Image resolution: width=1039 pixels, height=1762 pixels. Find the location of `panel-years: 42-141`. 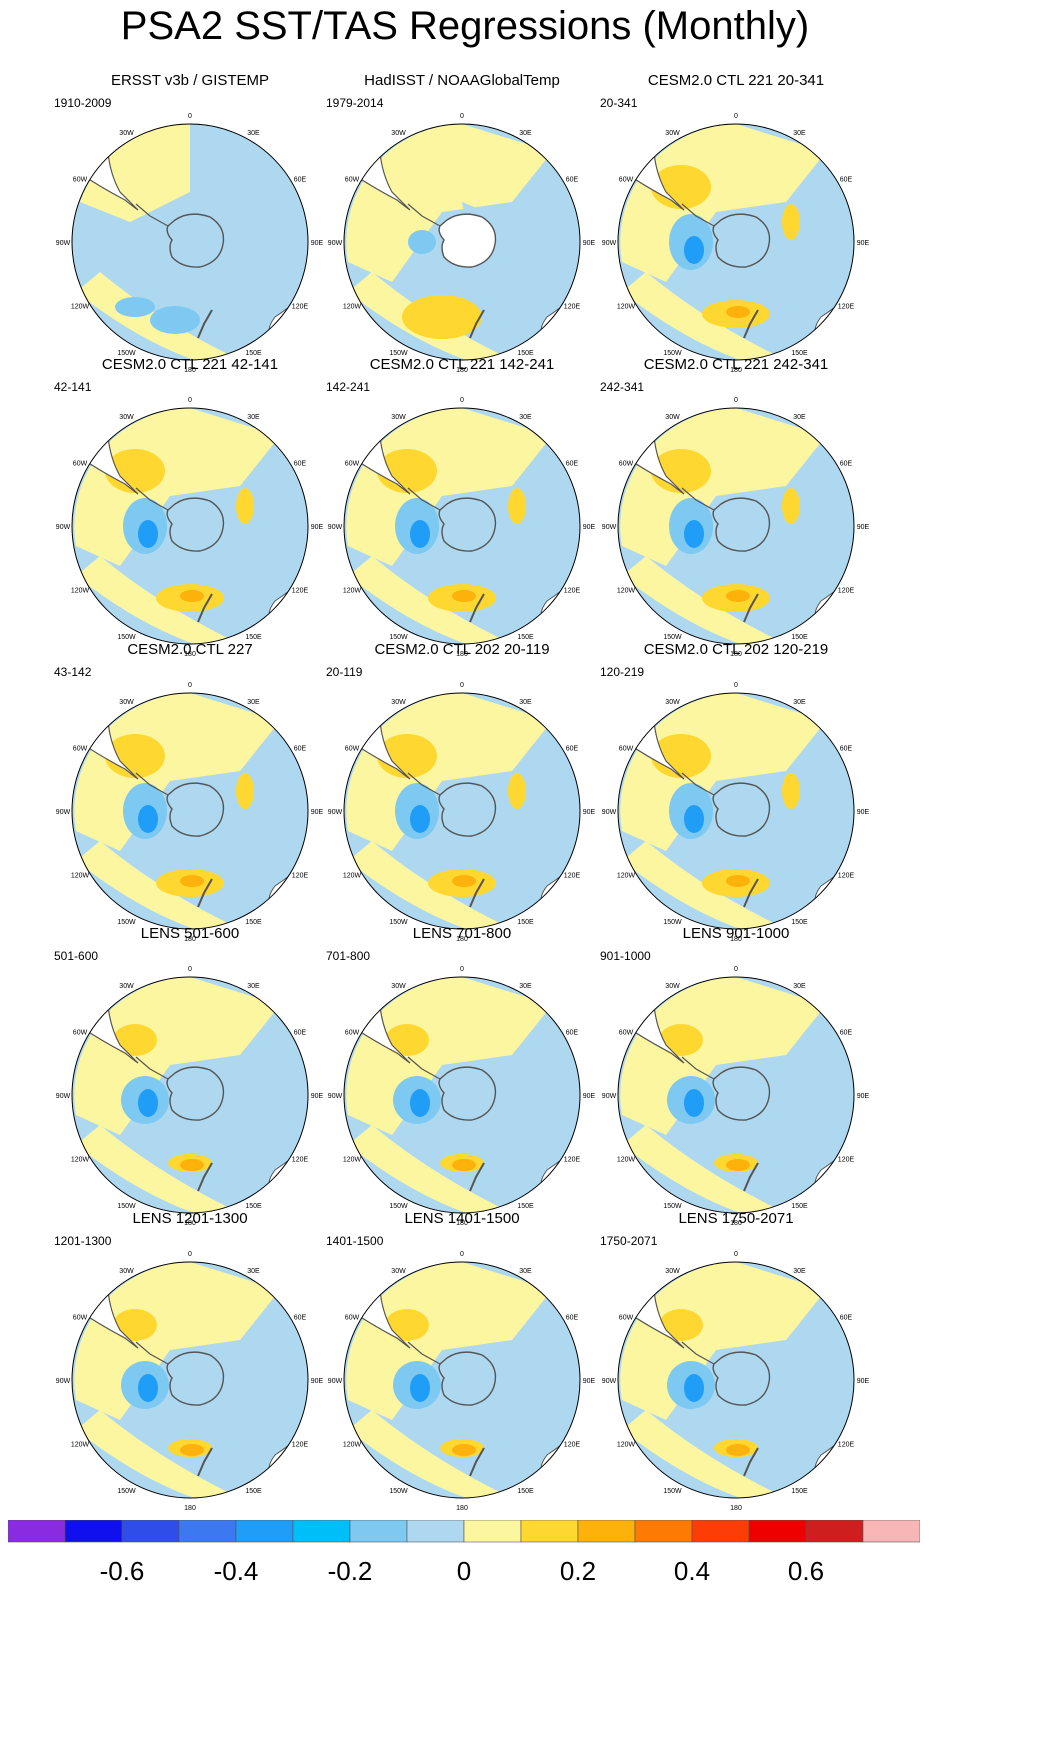

panel-years: 42-141 is located at coordinates (73, 387).